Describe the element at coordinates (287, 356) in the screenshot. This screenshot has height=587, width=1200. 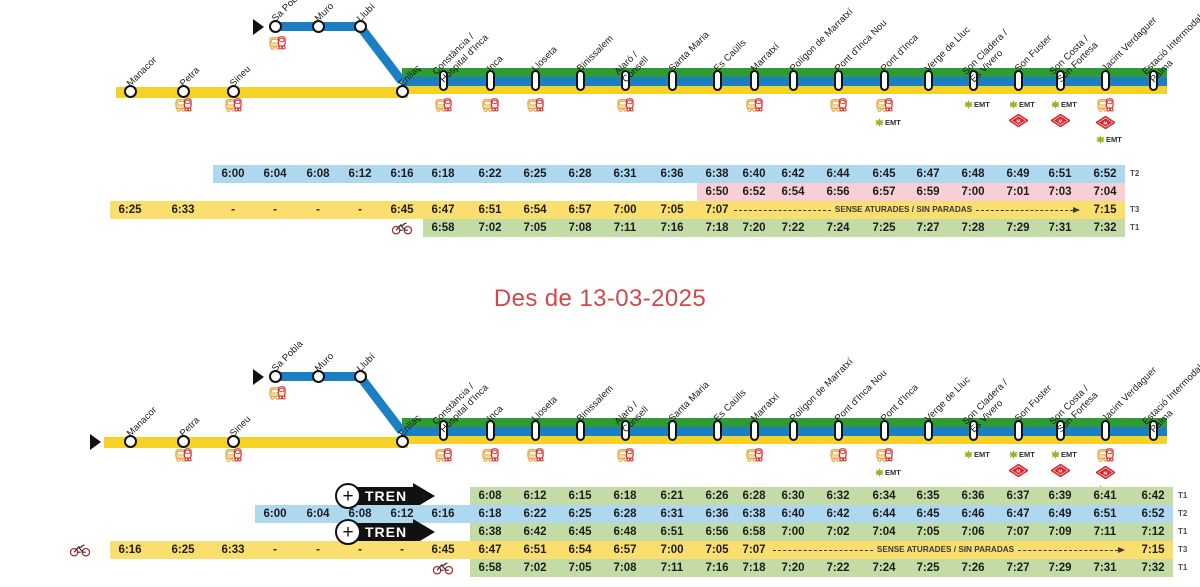
I see `station-label: Sa Pobla` at that location.